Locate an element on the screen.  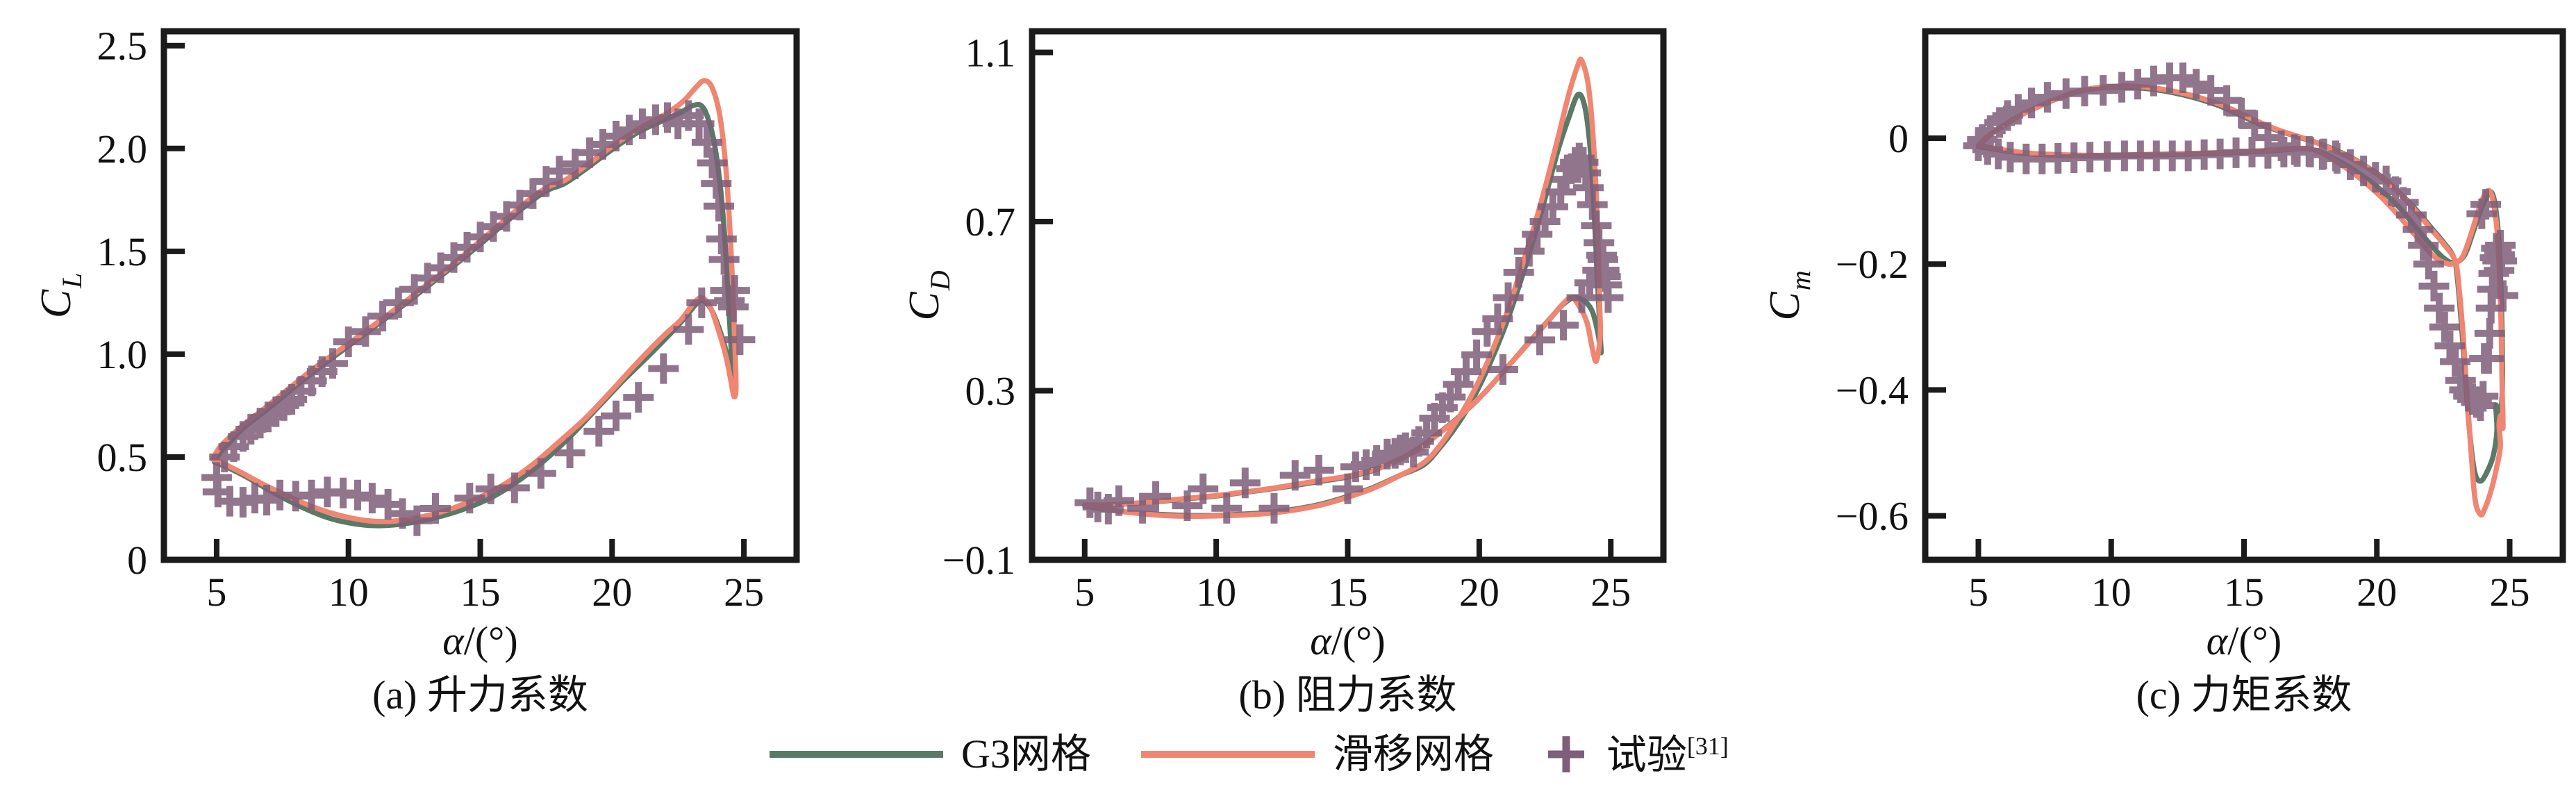
legend-label-experiment: 试验[31] is located at coordinates (1667, 754).